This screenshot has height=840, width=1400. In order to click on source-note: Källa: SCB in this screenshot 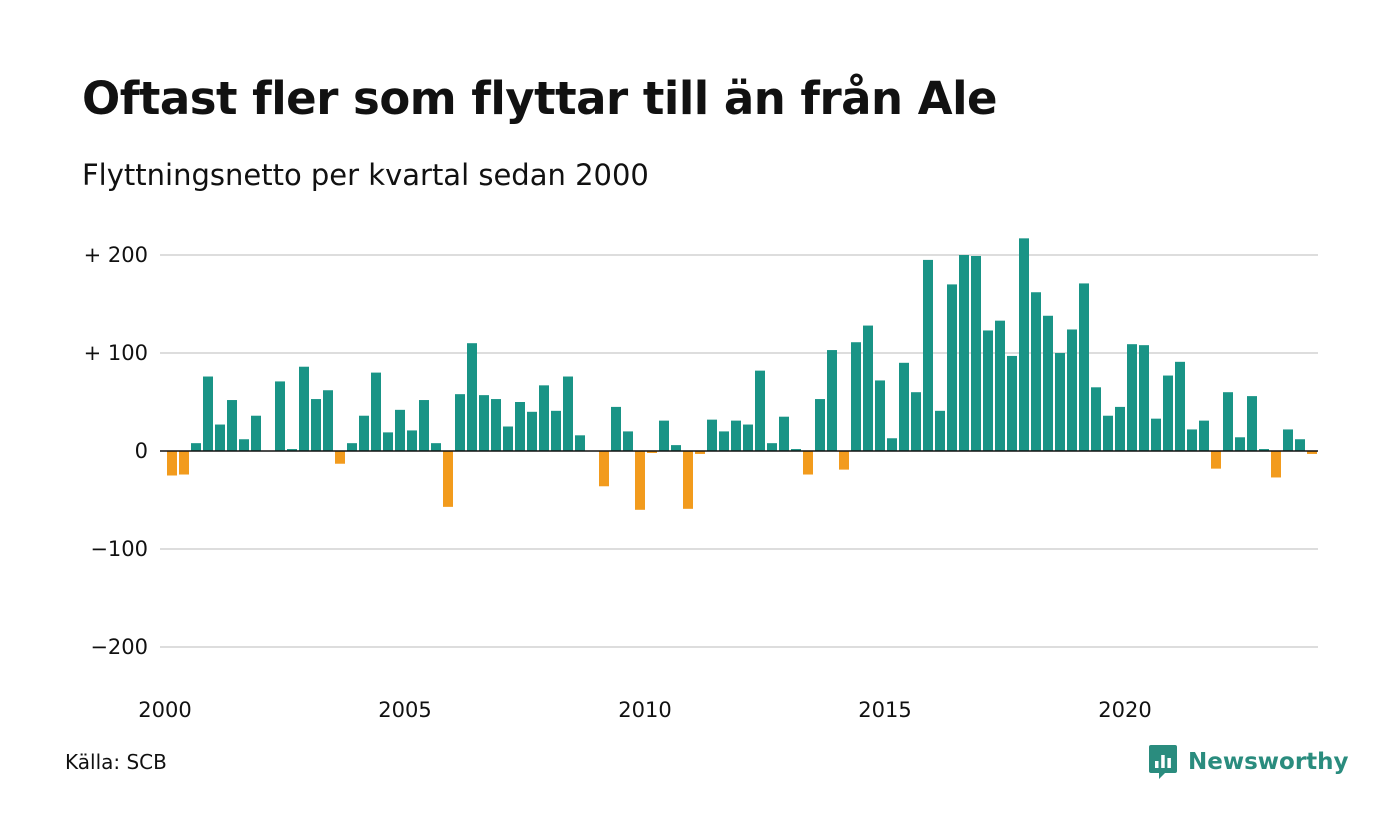, I will do `click(116, 762)`.